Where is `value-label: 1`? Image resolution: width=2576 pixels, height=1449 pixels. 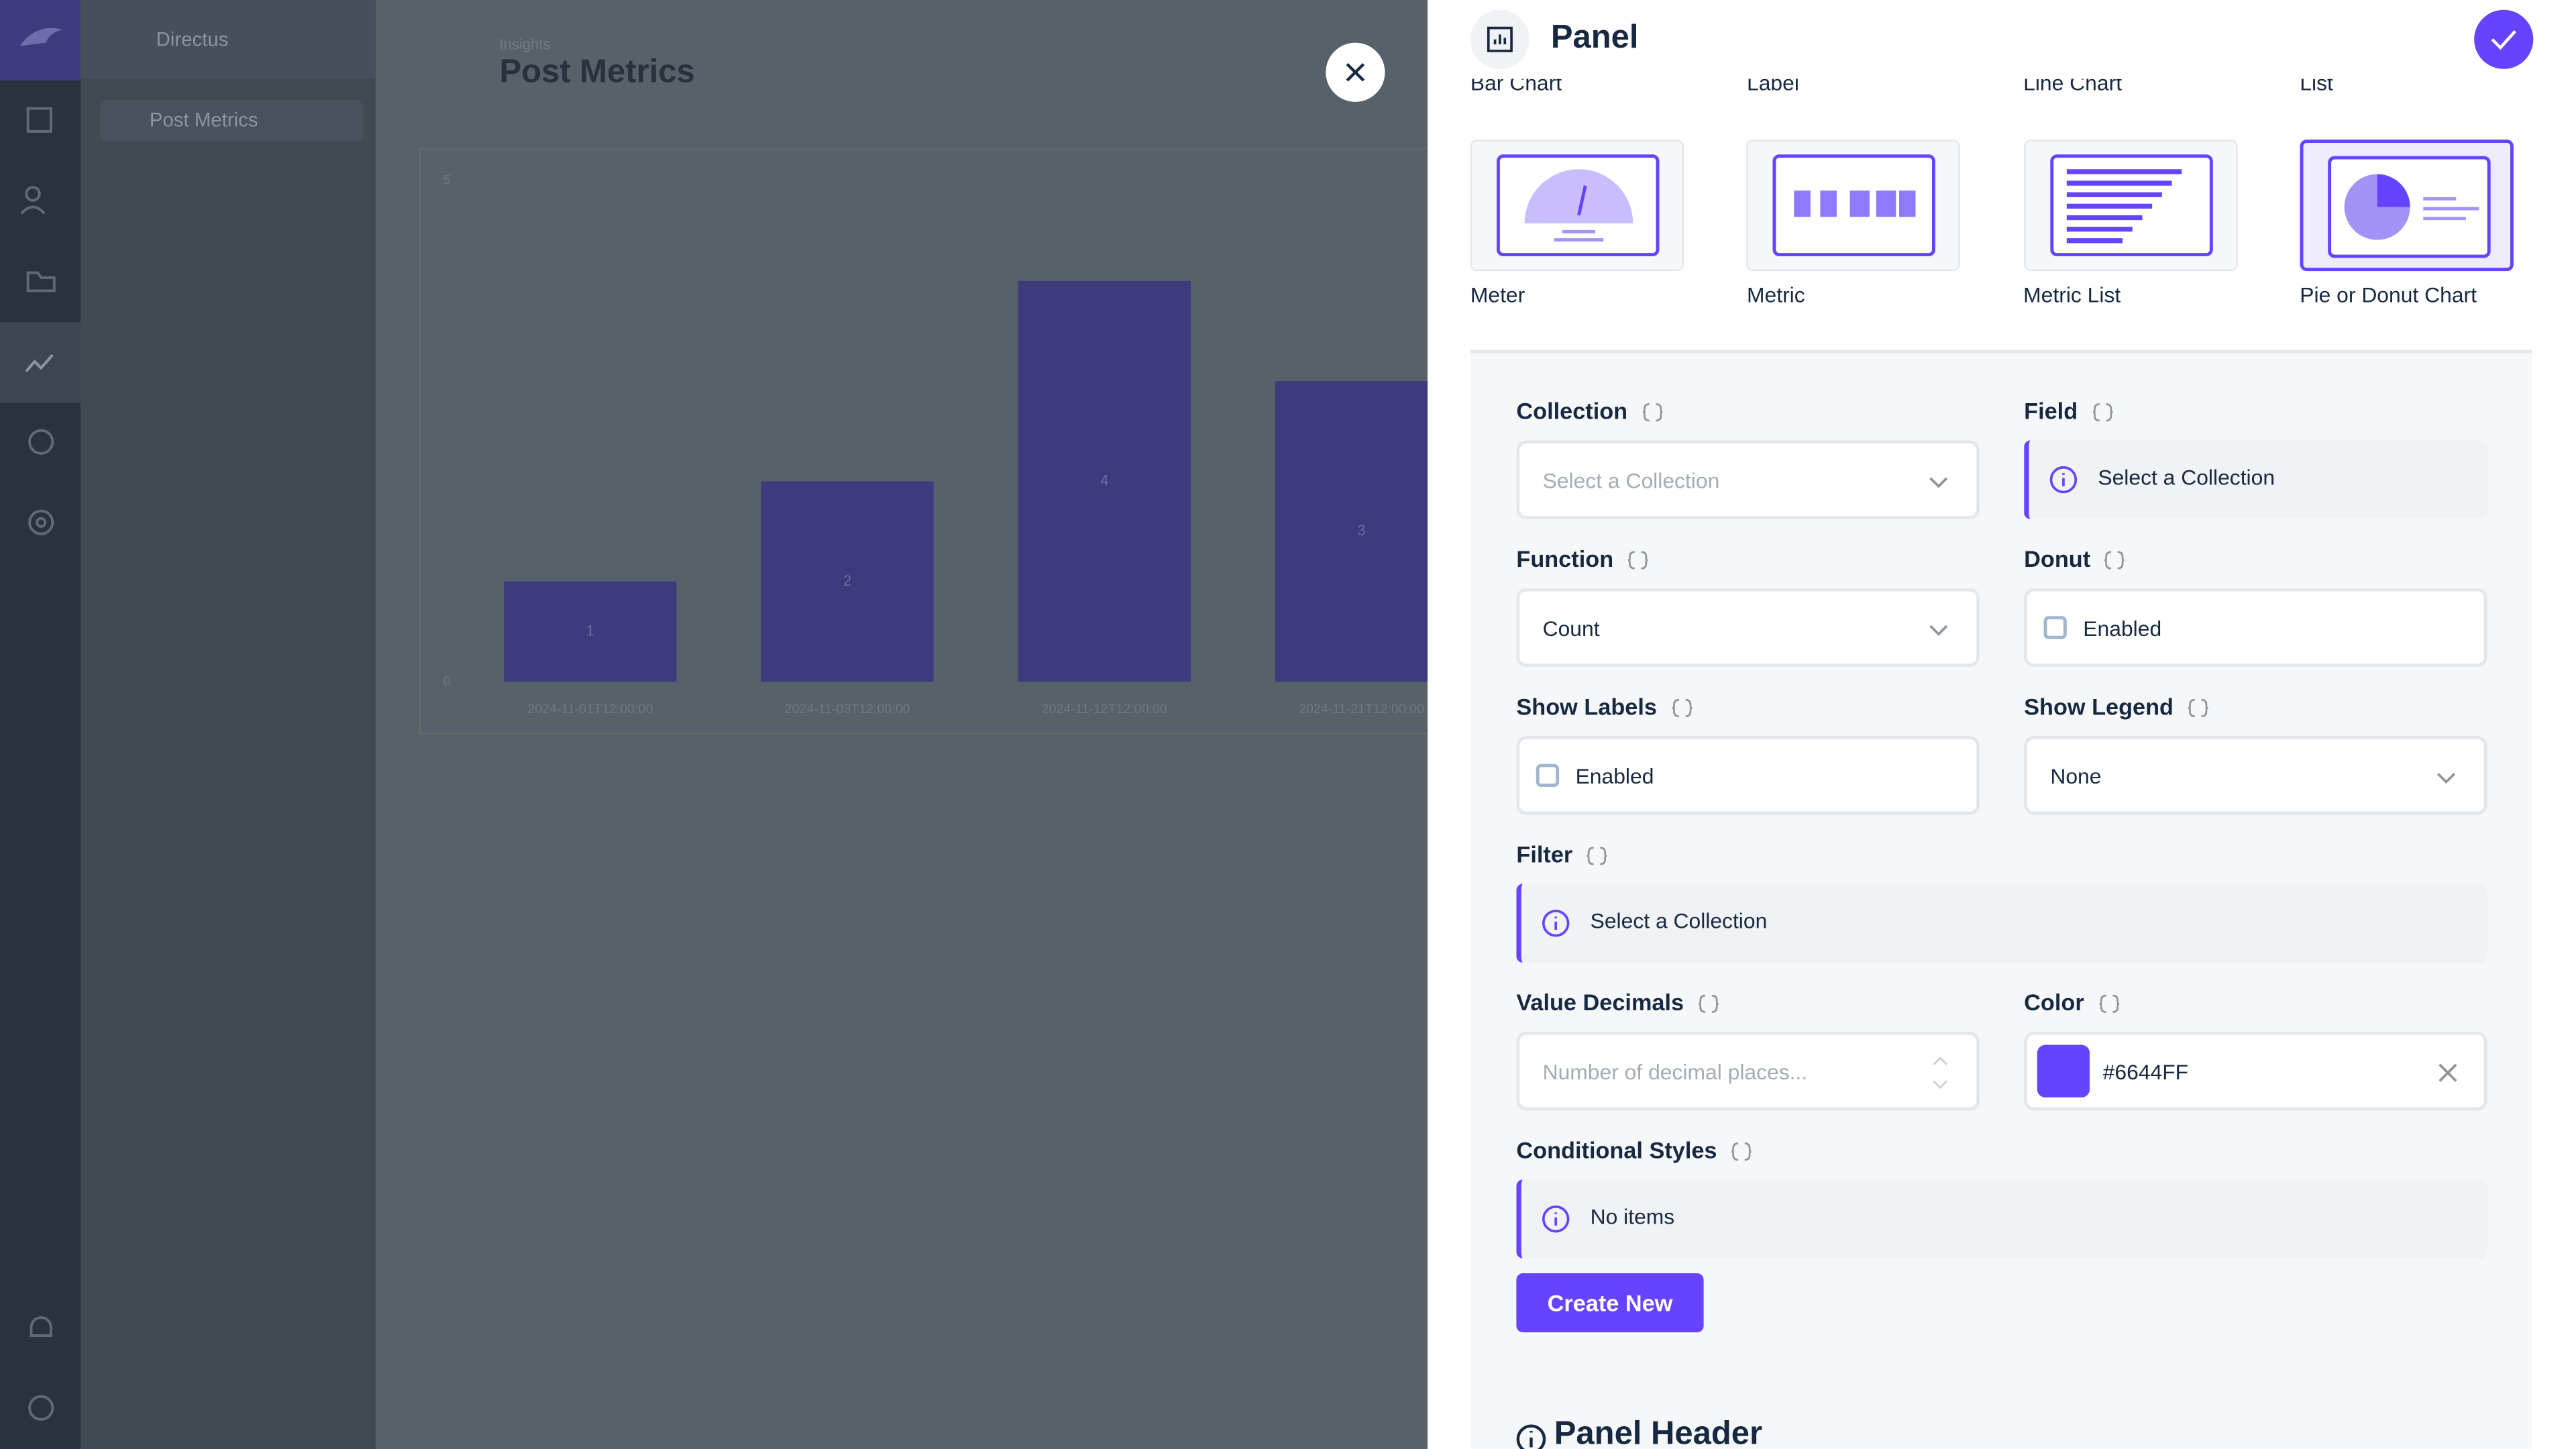
value-label: 1 is located at coordinates (590, 630).